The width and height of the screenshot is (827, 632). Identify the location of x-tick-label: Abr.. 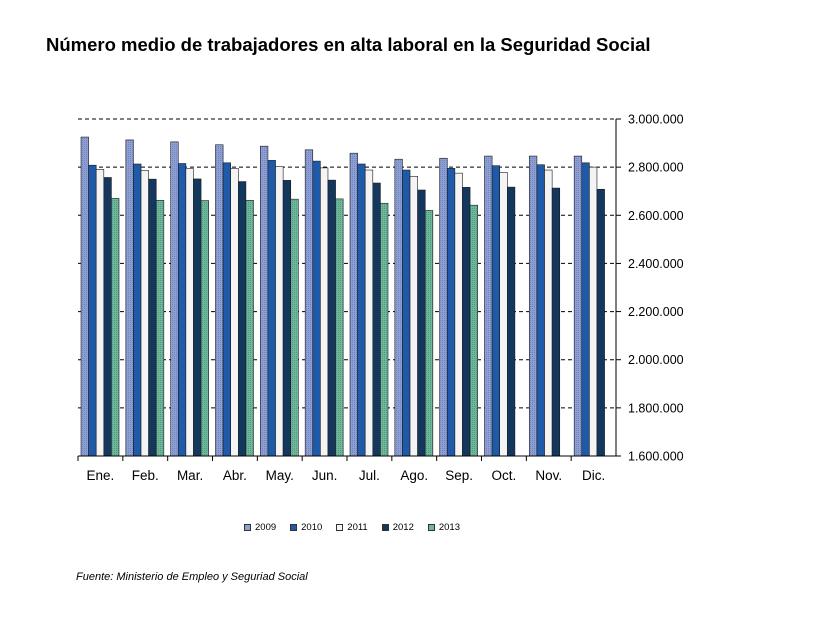
(235, 475).